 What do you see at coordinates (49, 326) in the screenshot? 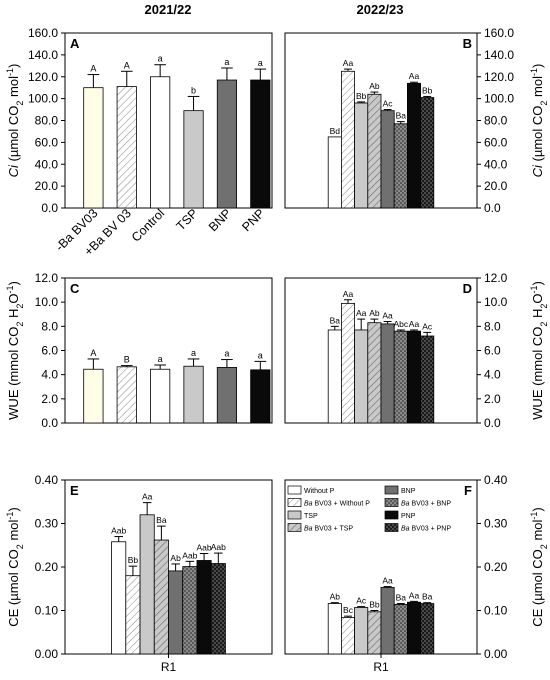
I see `y-tick-label: 8.0` at bounding box center [49, 326].